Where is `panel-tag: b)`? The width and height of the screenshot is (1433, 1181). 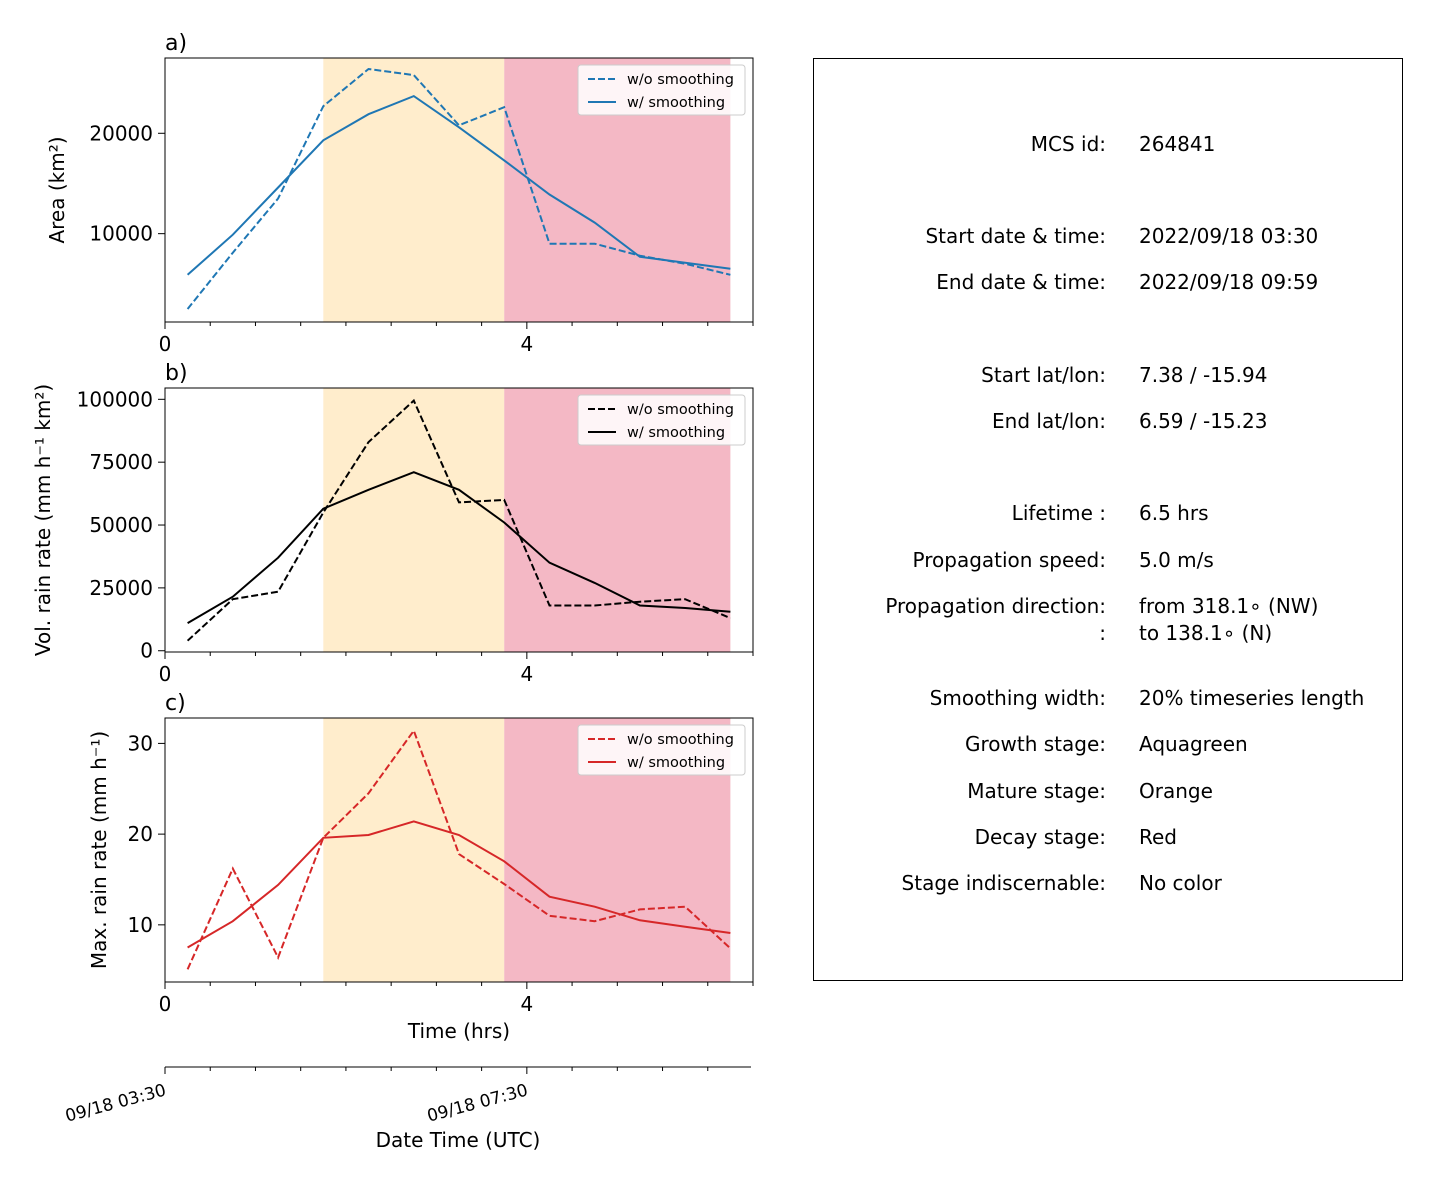 panel-tag: b) is located at coordinates (176, 373).